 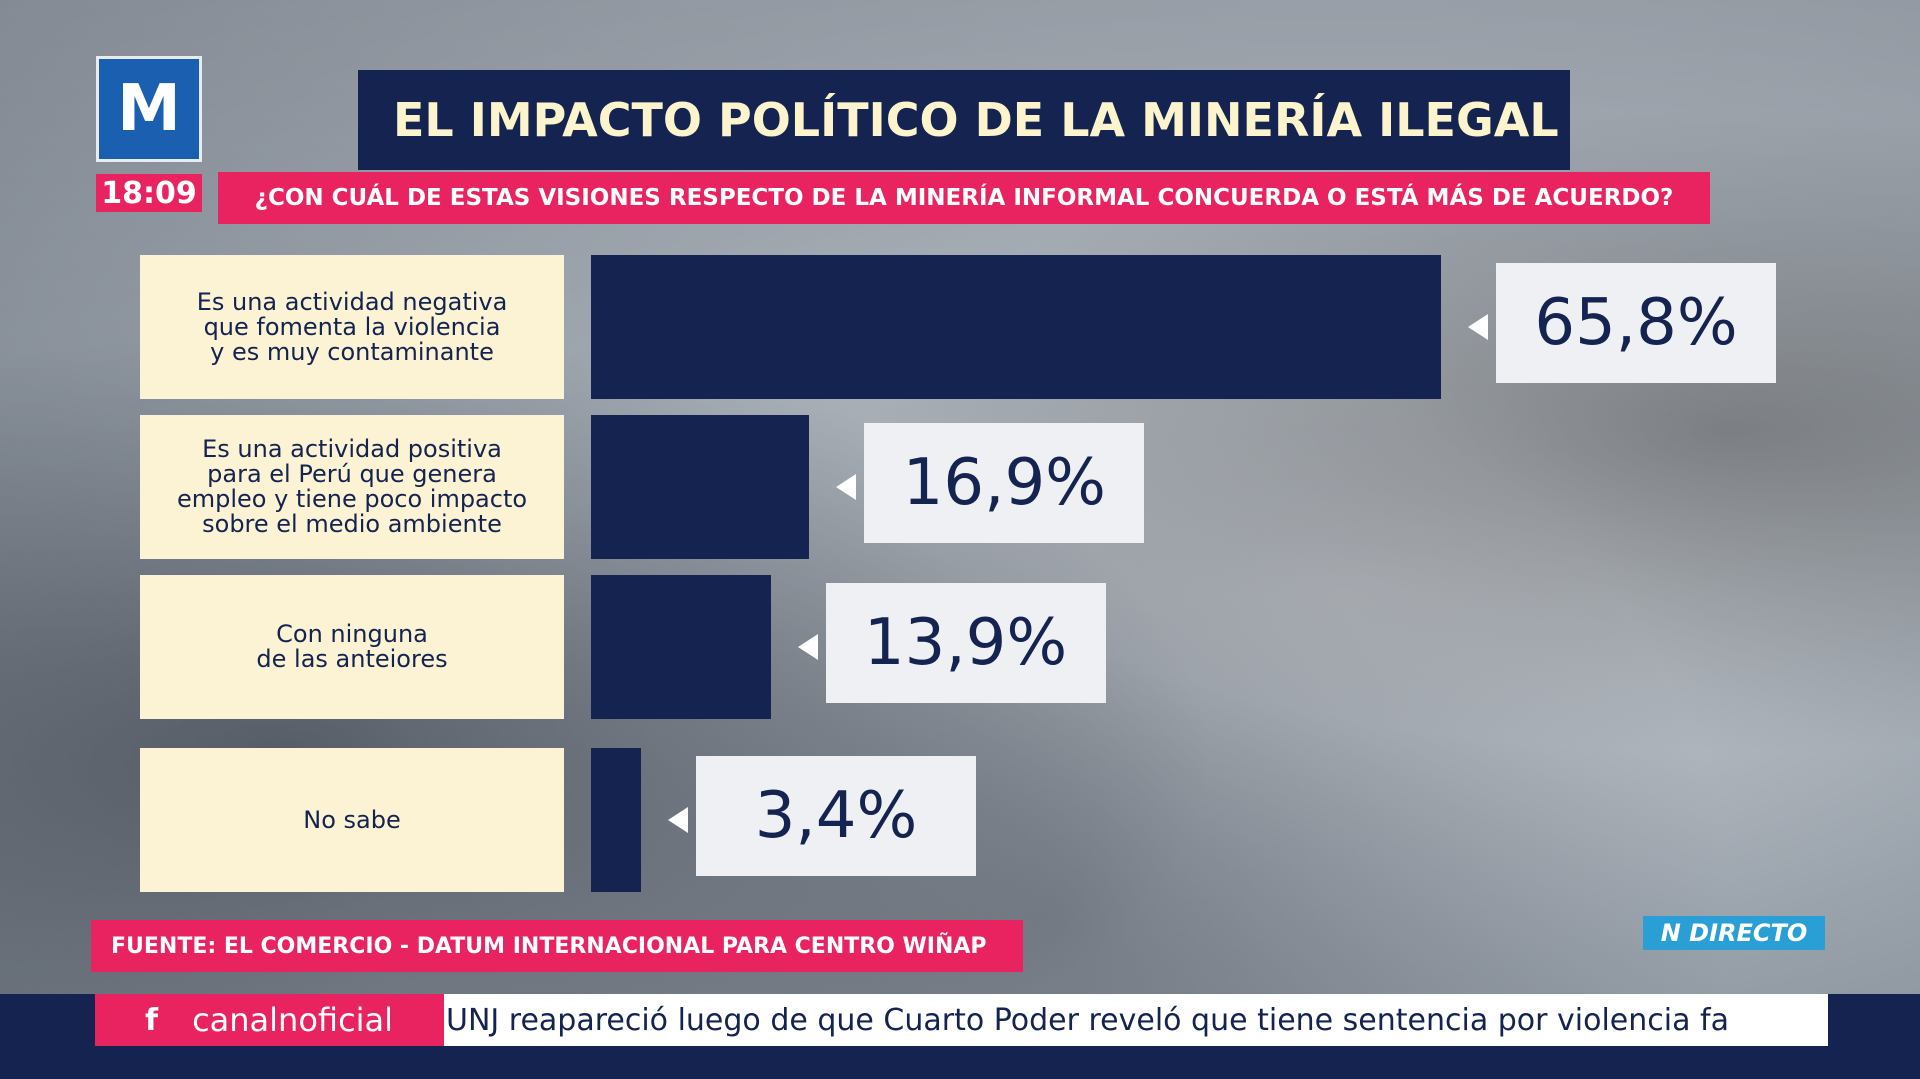 What do you see at coordinates (1734, 933) in the screenshot?
I see `live-badge: N DIRECTO` at bounding box center [1734, 933].